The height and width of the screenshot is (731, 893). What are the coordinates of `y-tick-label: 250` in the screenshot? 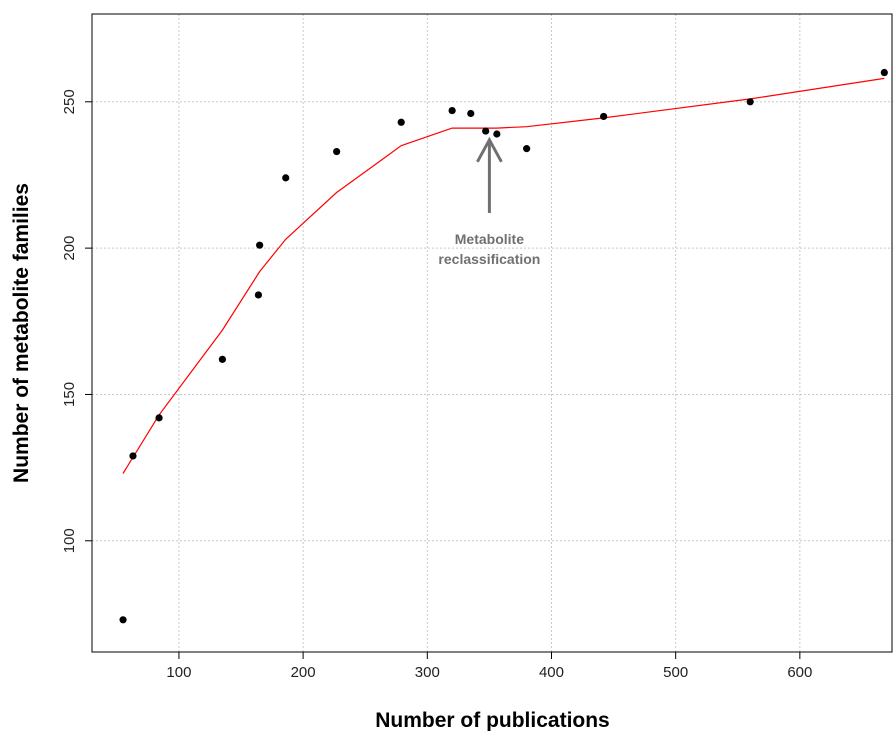 It's located at (69, 101).